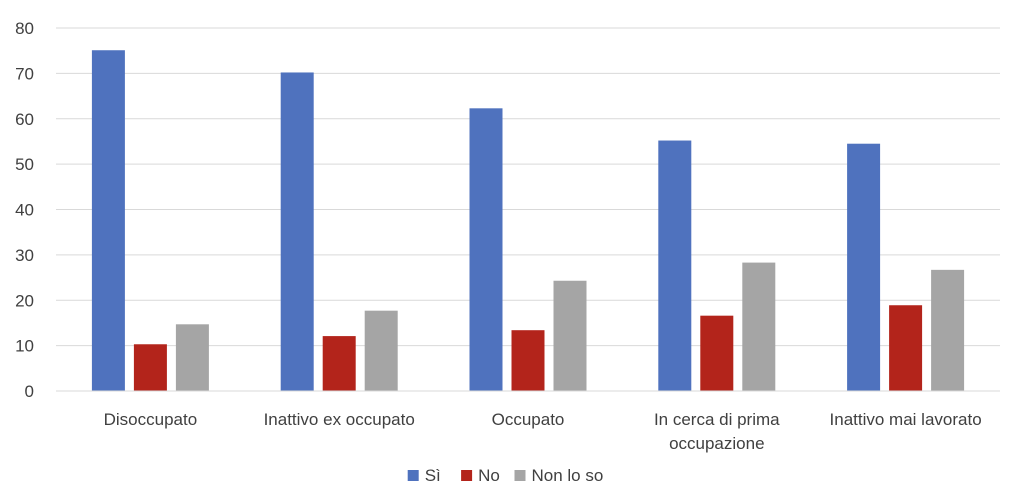 The width and height of the screenshot is (1024, 503). What do you see at coordinates (528, 419) in the screenshot?
I see `x-category-label: Occupato` at bounding box center [528, 419].